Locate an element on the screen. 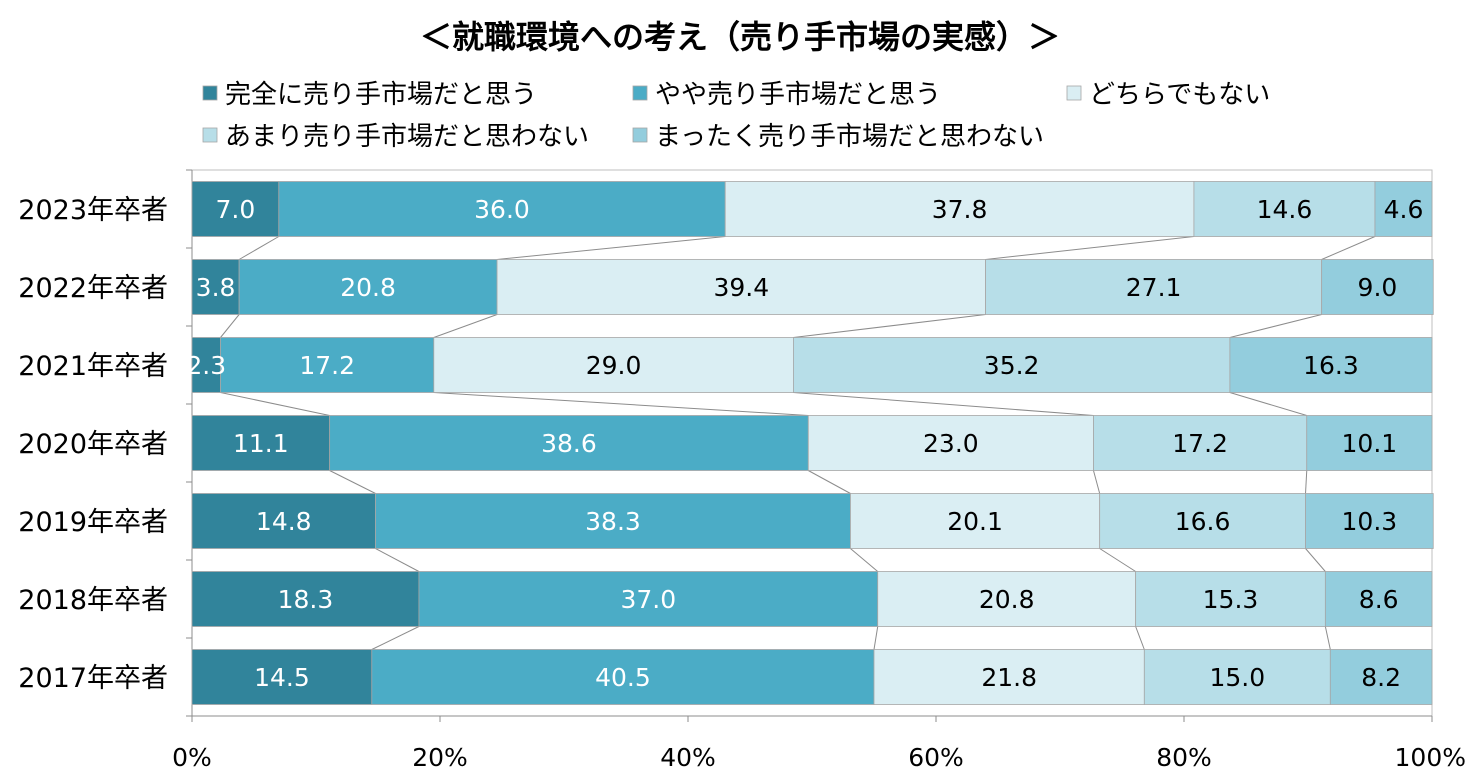  data-label: 37.8 is located at coordinates (960, 209).